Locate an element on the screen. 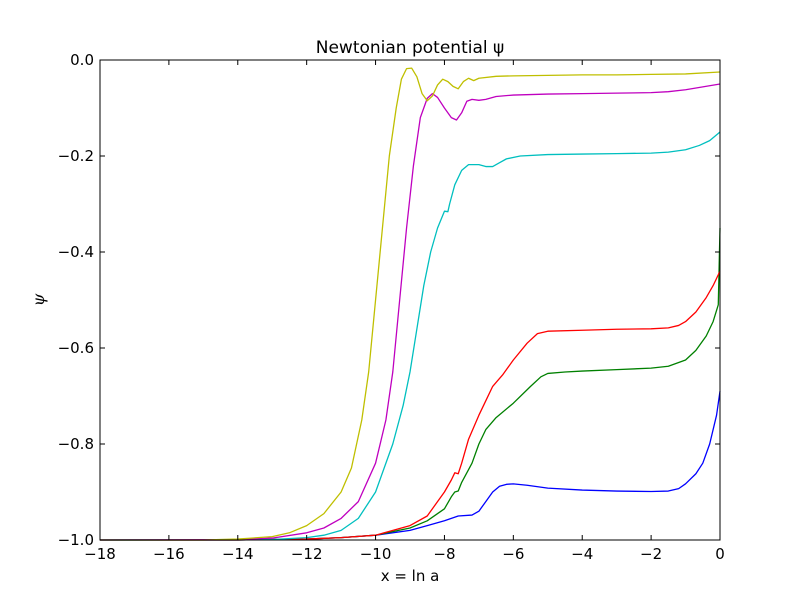 The image size is (800, 600). chart-title: Newtonian potential ψ is located at coordinates (410, 48).